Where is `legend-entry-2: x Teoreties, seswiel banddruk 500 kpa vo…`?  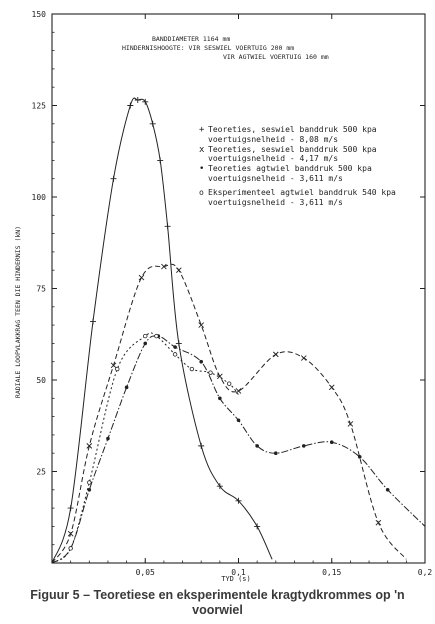 legend-entry-2: x Teoreties, seswiel banddruk 500 kpa vo… is located at coordinates (288, 154).